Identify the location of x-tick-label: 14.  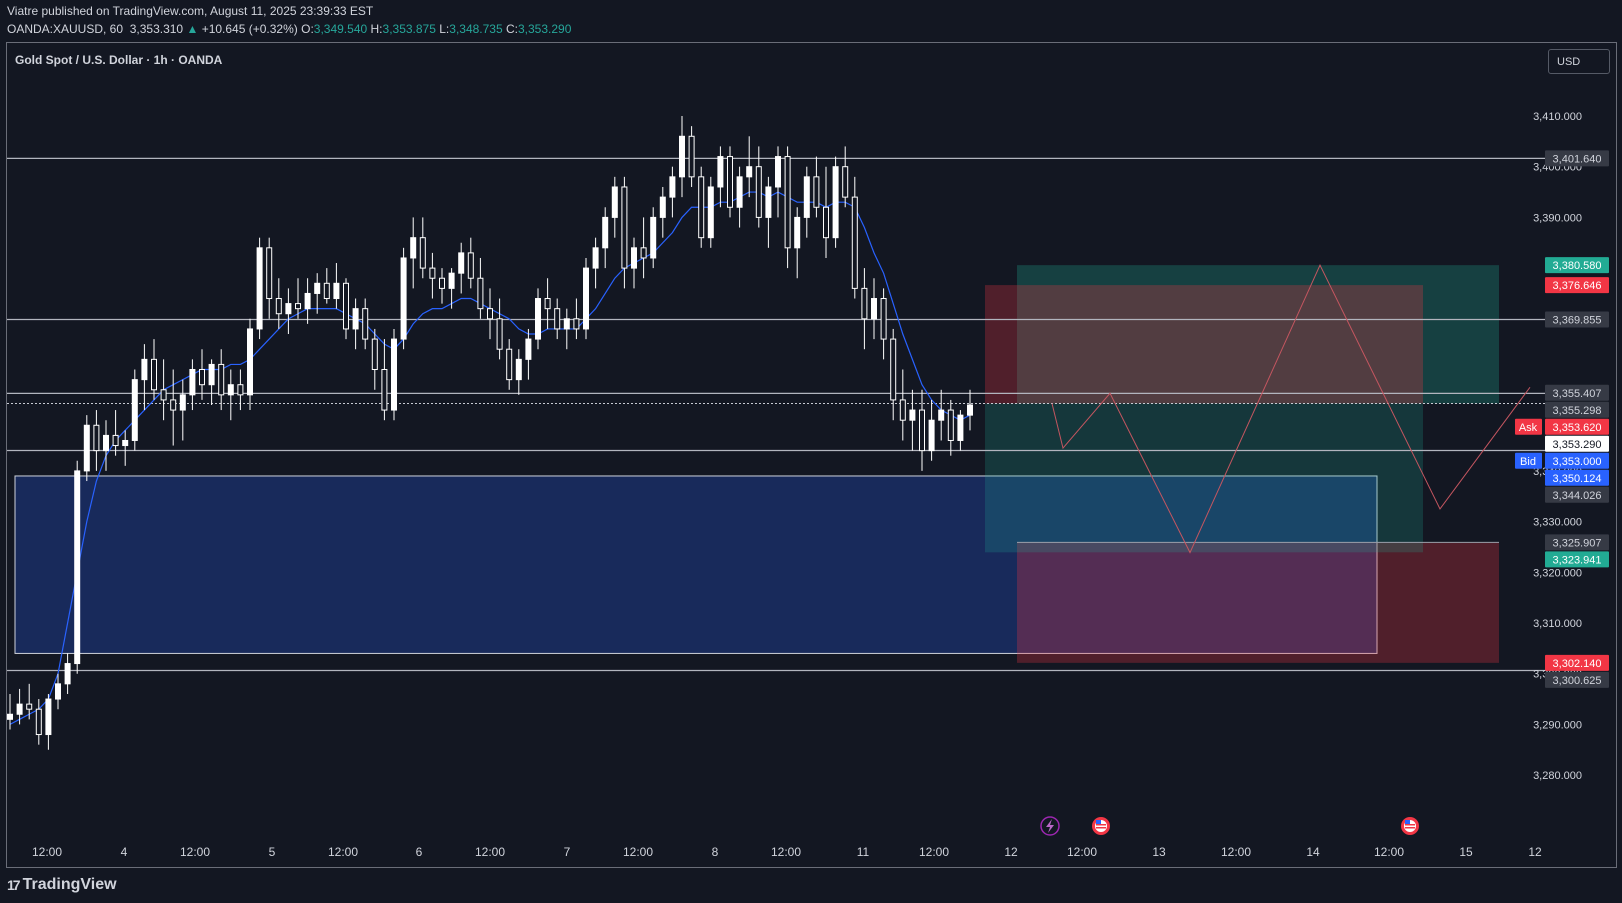
(1313, 852).